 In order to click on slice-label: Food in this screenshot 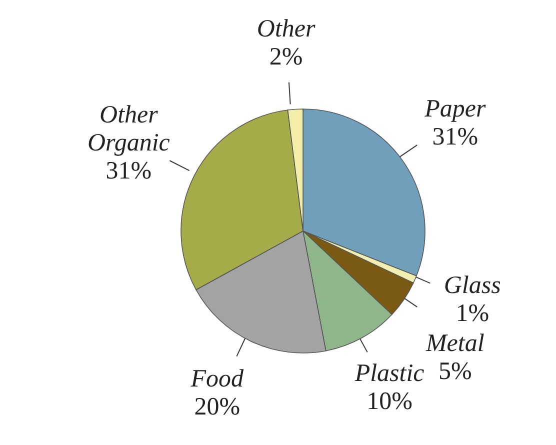, I will do `click(217, 378)`.